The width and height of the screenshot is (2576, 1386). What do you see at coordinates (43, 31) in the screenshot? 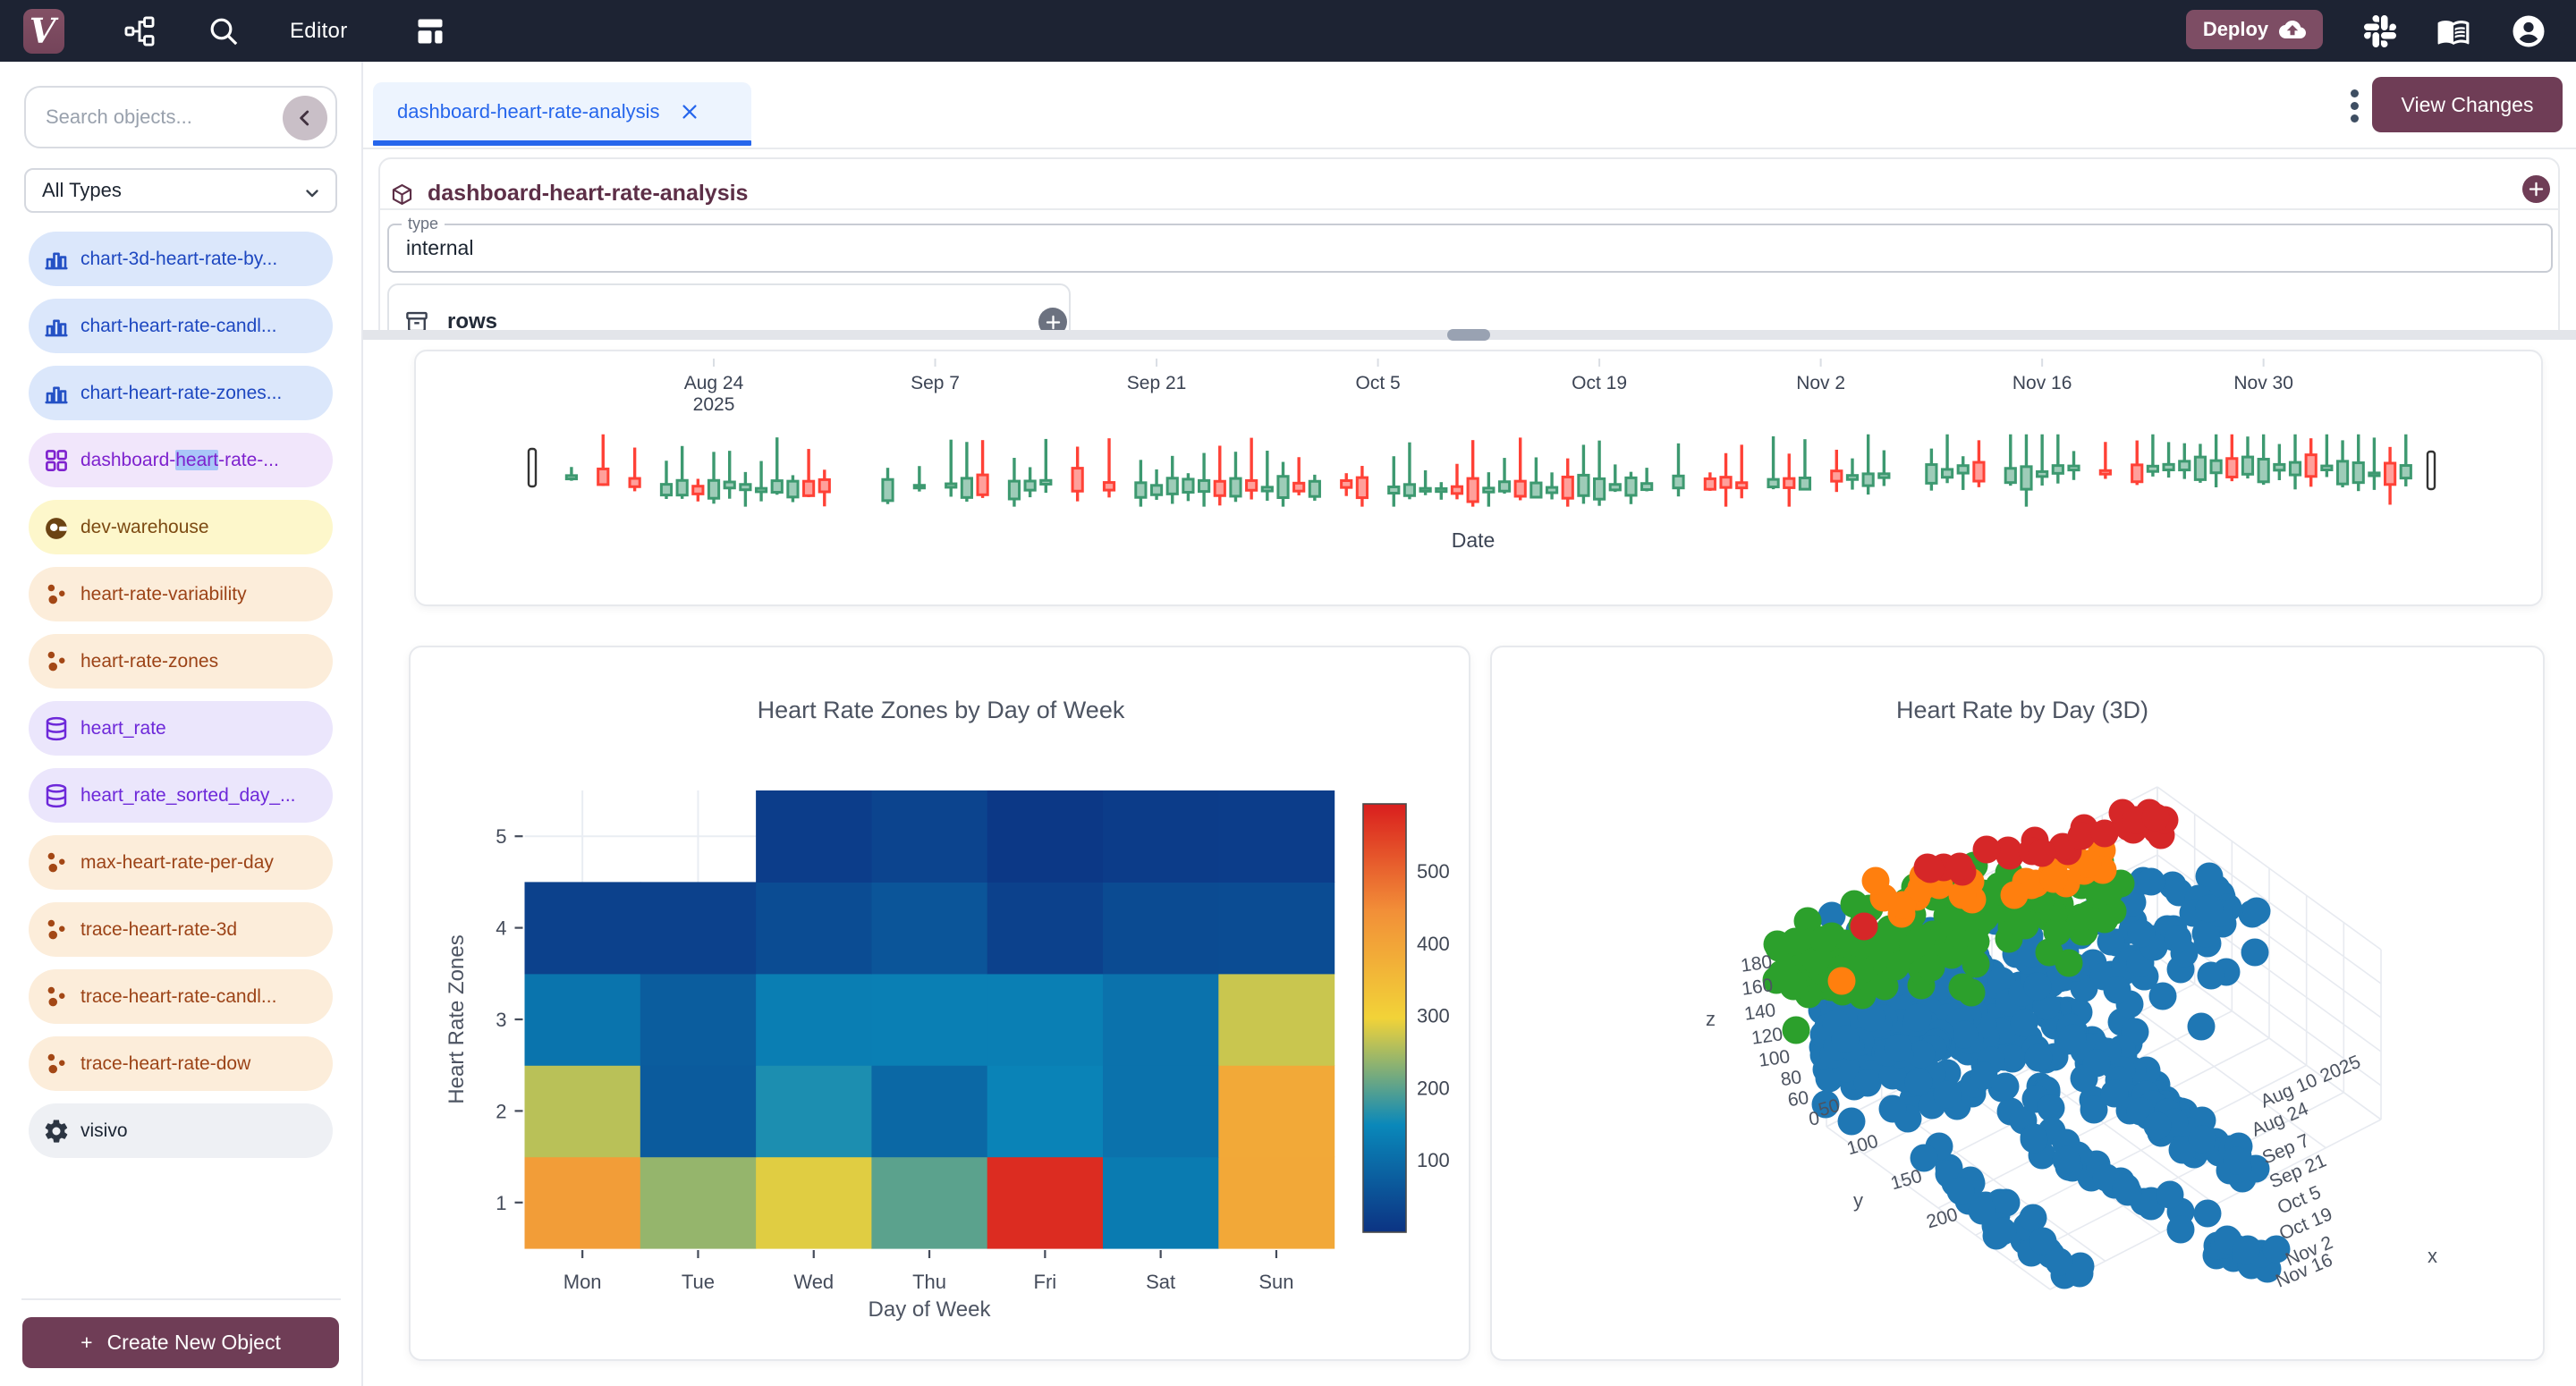
I see `visivo-logo: V` at bounding box center [43, 31].